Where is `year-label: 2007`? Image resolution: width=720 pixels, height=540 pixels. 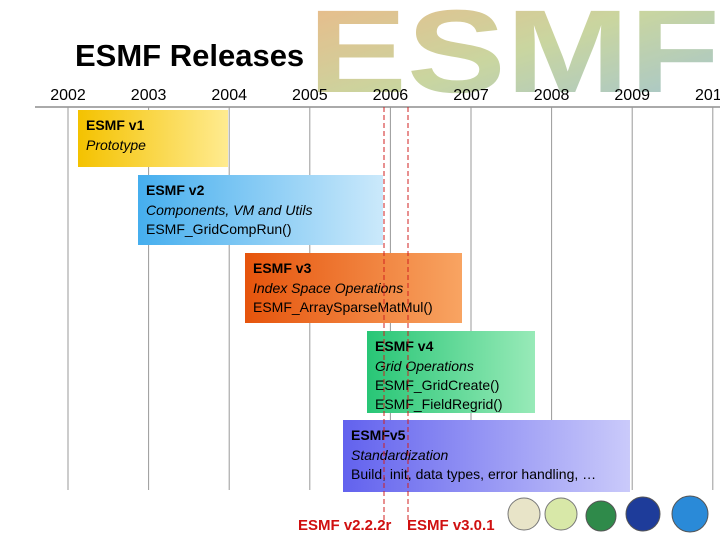 year-label: 2007 is located at coordinates (471, 95).